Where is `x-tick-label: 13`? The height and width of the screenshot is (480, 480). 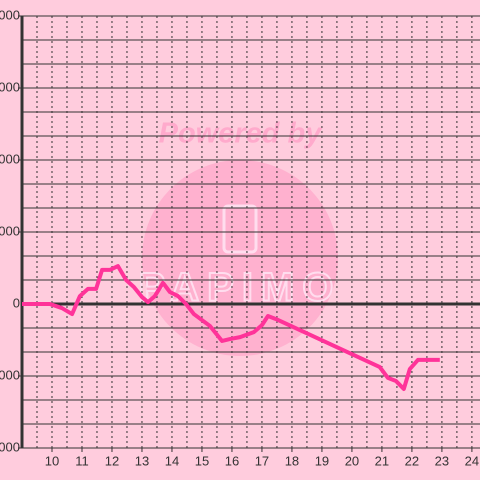 x-tick-label: 13 is located at coordinates (142, 460).